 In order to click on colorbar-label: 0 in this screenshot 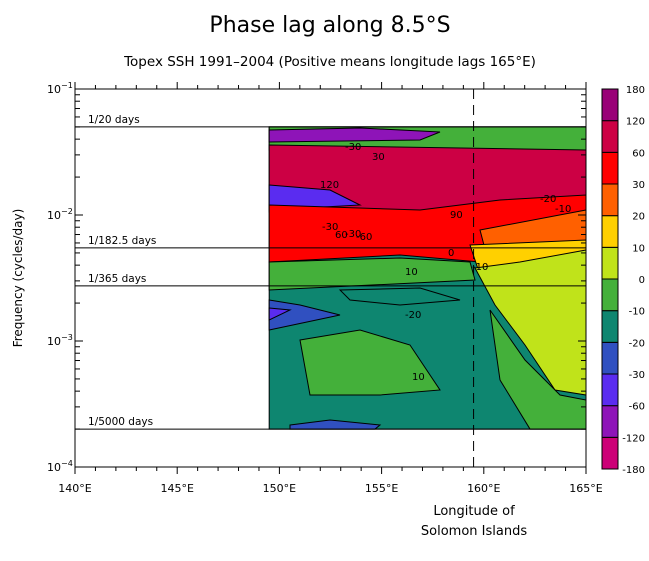, I will do `click(642, 280)`.